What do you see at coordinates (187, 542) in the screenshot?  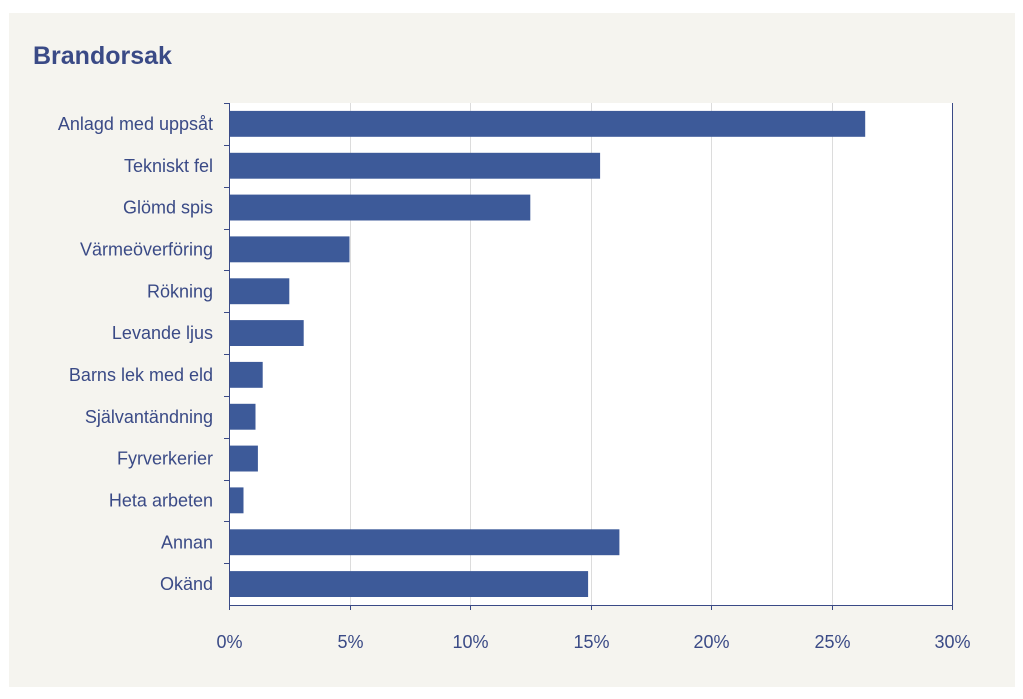 I see `category-label: Annan` at bounding box center [187, 542].